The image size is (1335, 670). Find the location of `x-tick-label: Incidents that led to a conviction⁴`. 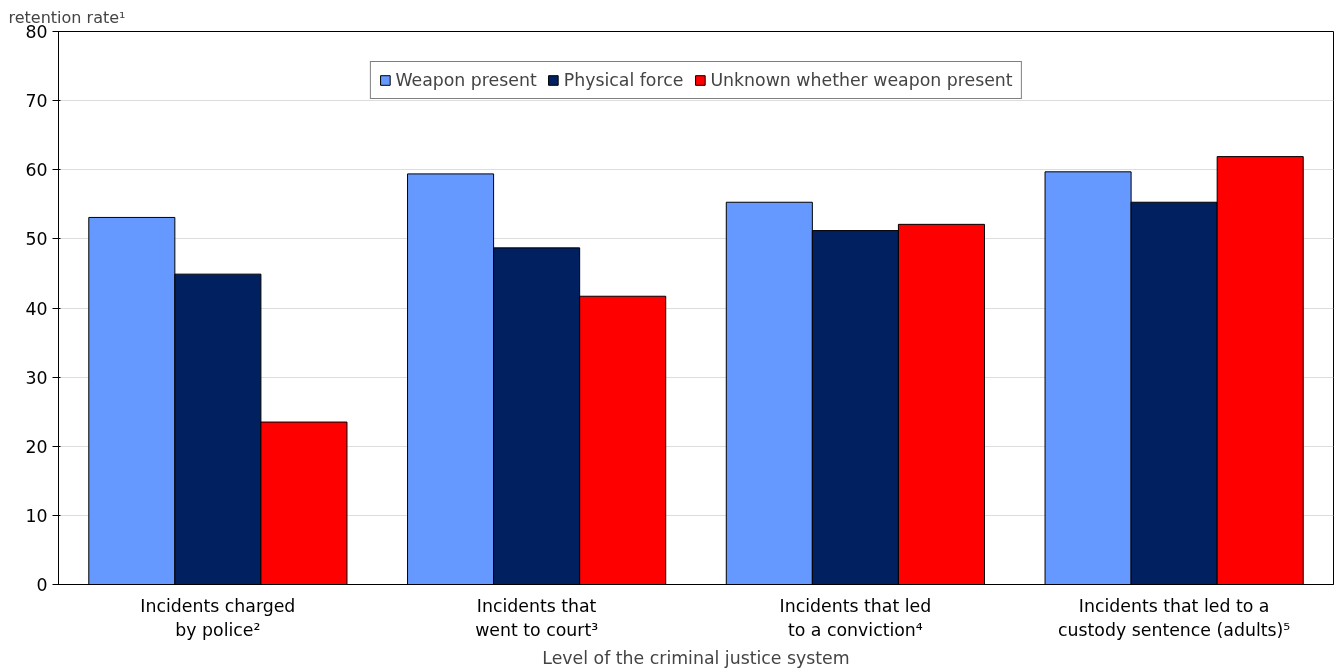

x-tick-label: Incidents that led to a conviction⁴ is located at coordinates (855, 617).